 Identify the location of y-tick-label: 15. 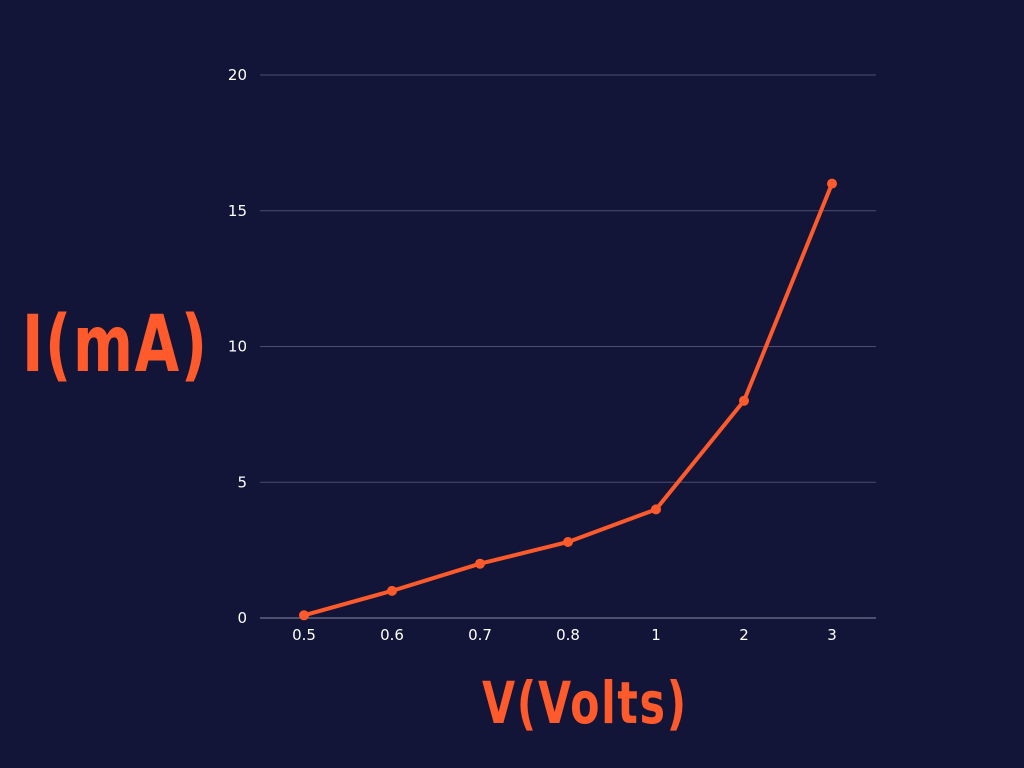
(237, 211).